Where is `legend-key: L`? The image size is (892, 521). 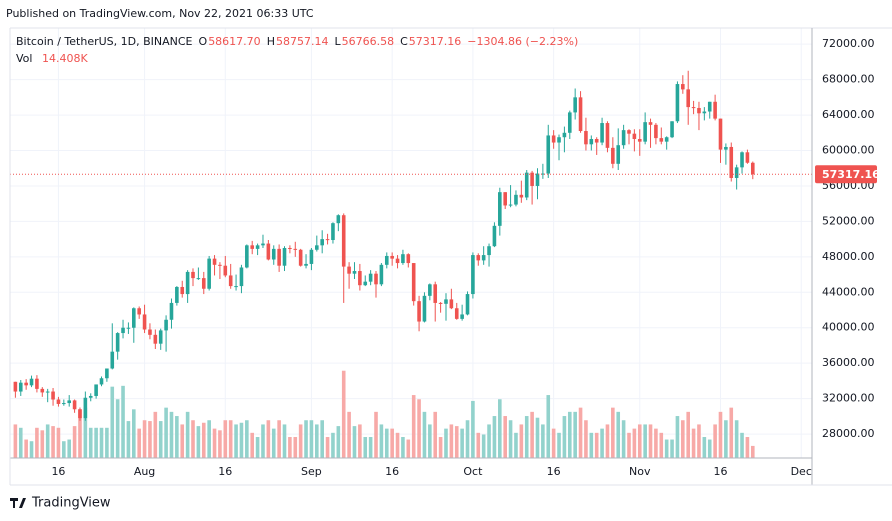 legend-key: L is located at coordinates (337, 41).